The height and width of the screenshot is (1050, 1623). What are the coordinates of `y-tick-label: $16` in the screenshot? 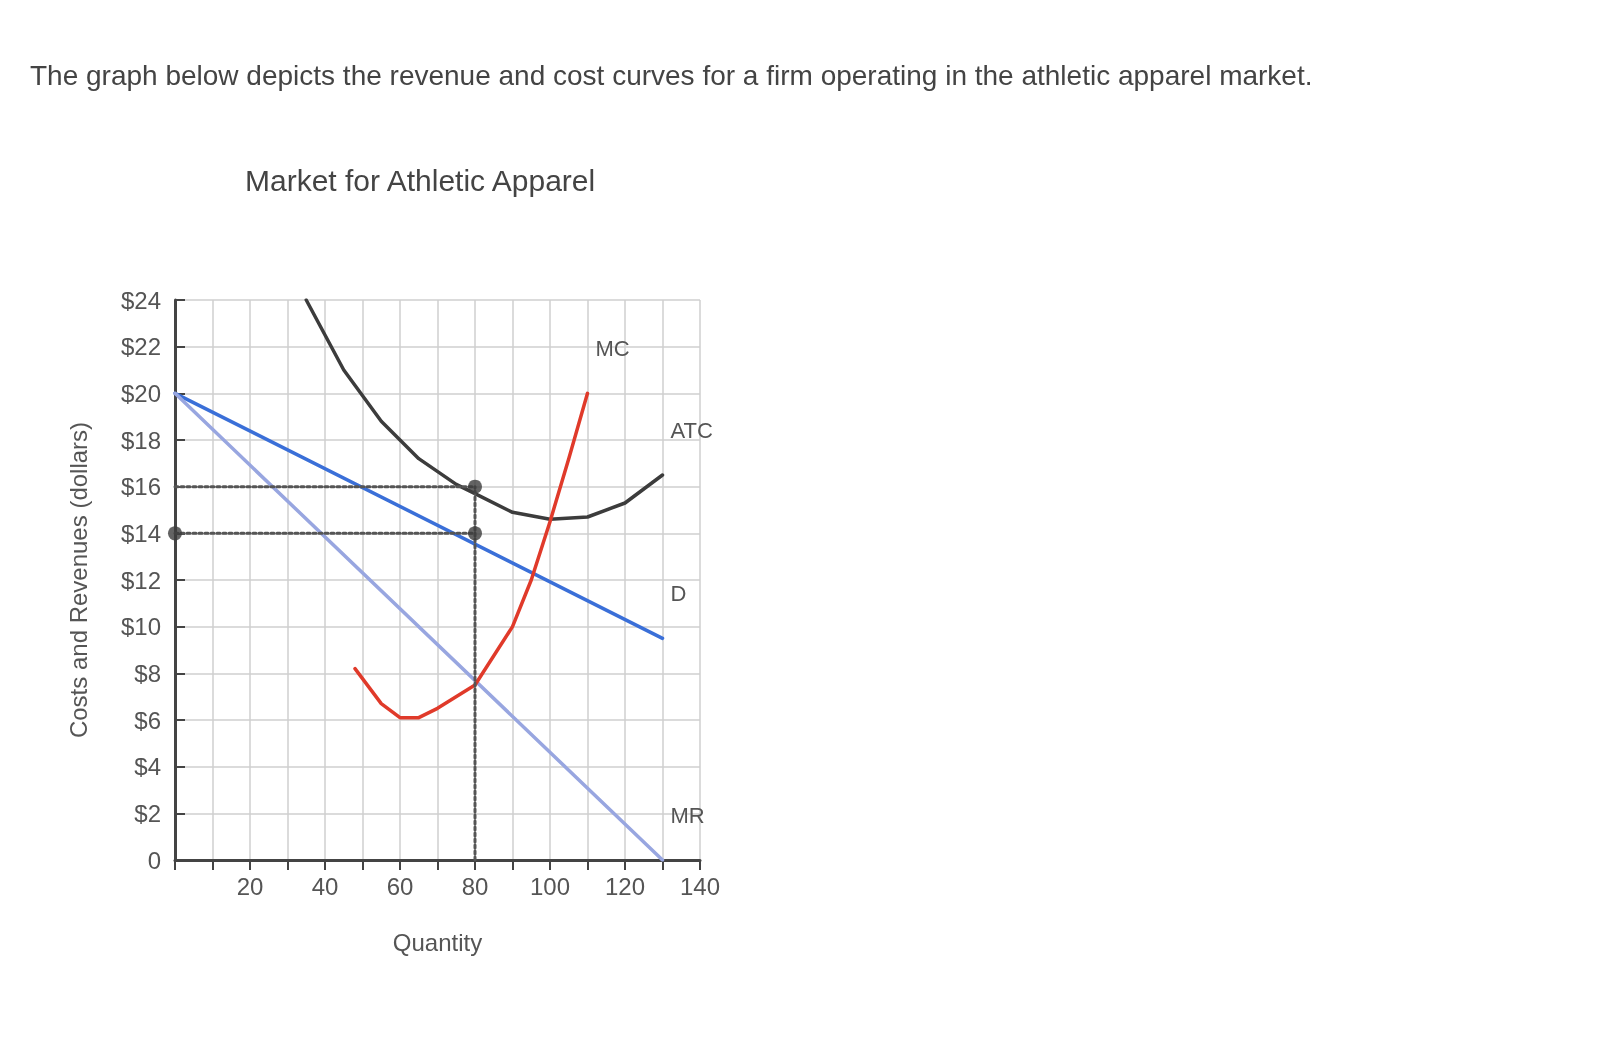 It's located at (140, 487).